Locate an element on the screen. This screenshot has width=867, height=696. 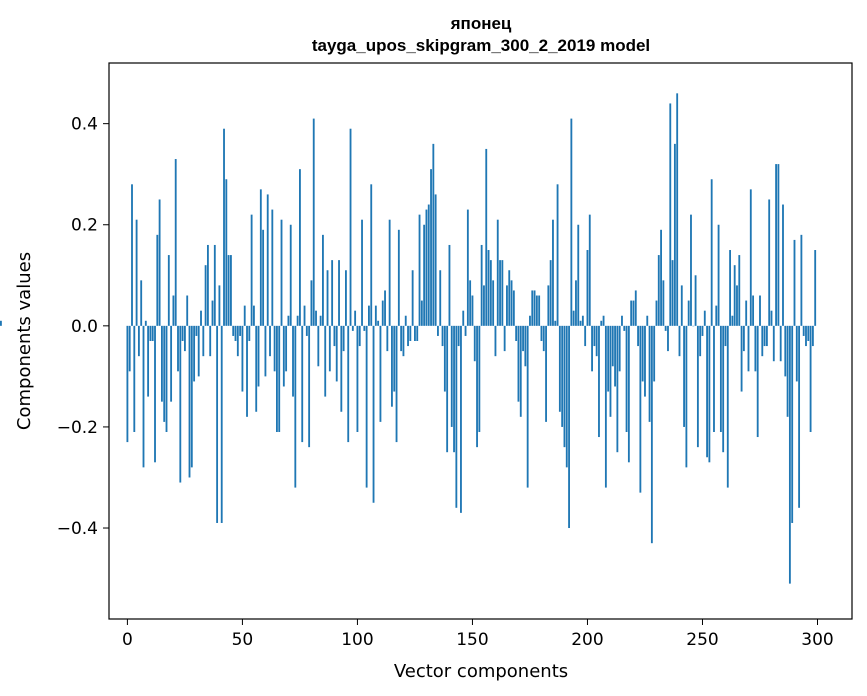
y-tick-label: 0.2 is located at coordinates (84, 226).